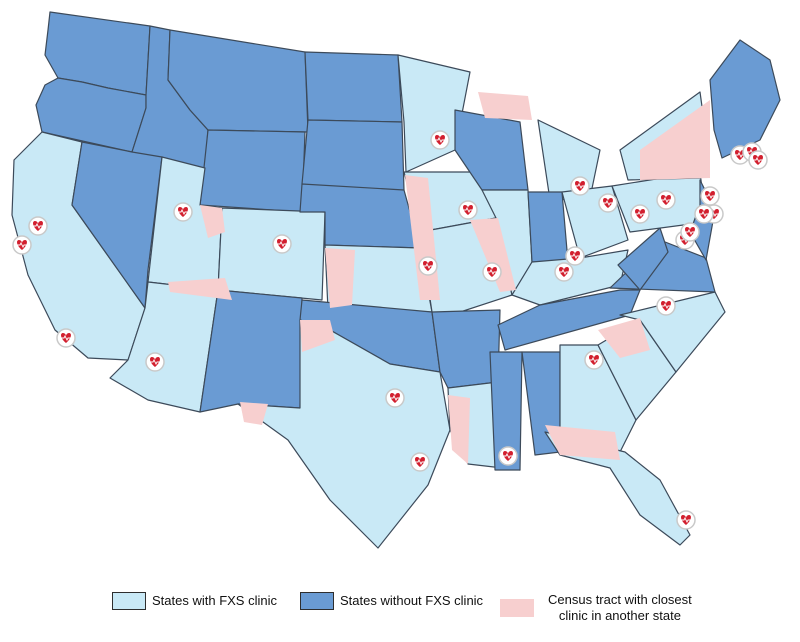  What do you see at coordinates (619, 615) in the screenshot?
I see `legend-label-tract-line2: clinic in another state` at bounding box center [619, 615].